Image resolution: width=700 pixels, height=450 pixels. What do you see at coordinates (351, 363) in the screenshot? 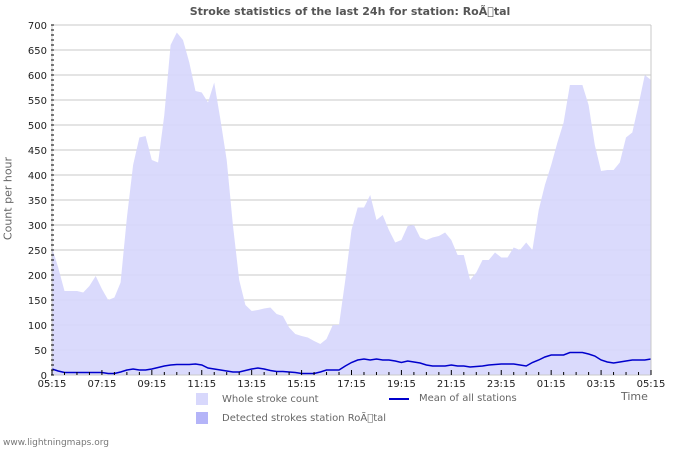
I see `mean-line` at bounding box center [351, 363].